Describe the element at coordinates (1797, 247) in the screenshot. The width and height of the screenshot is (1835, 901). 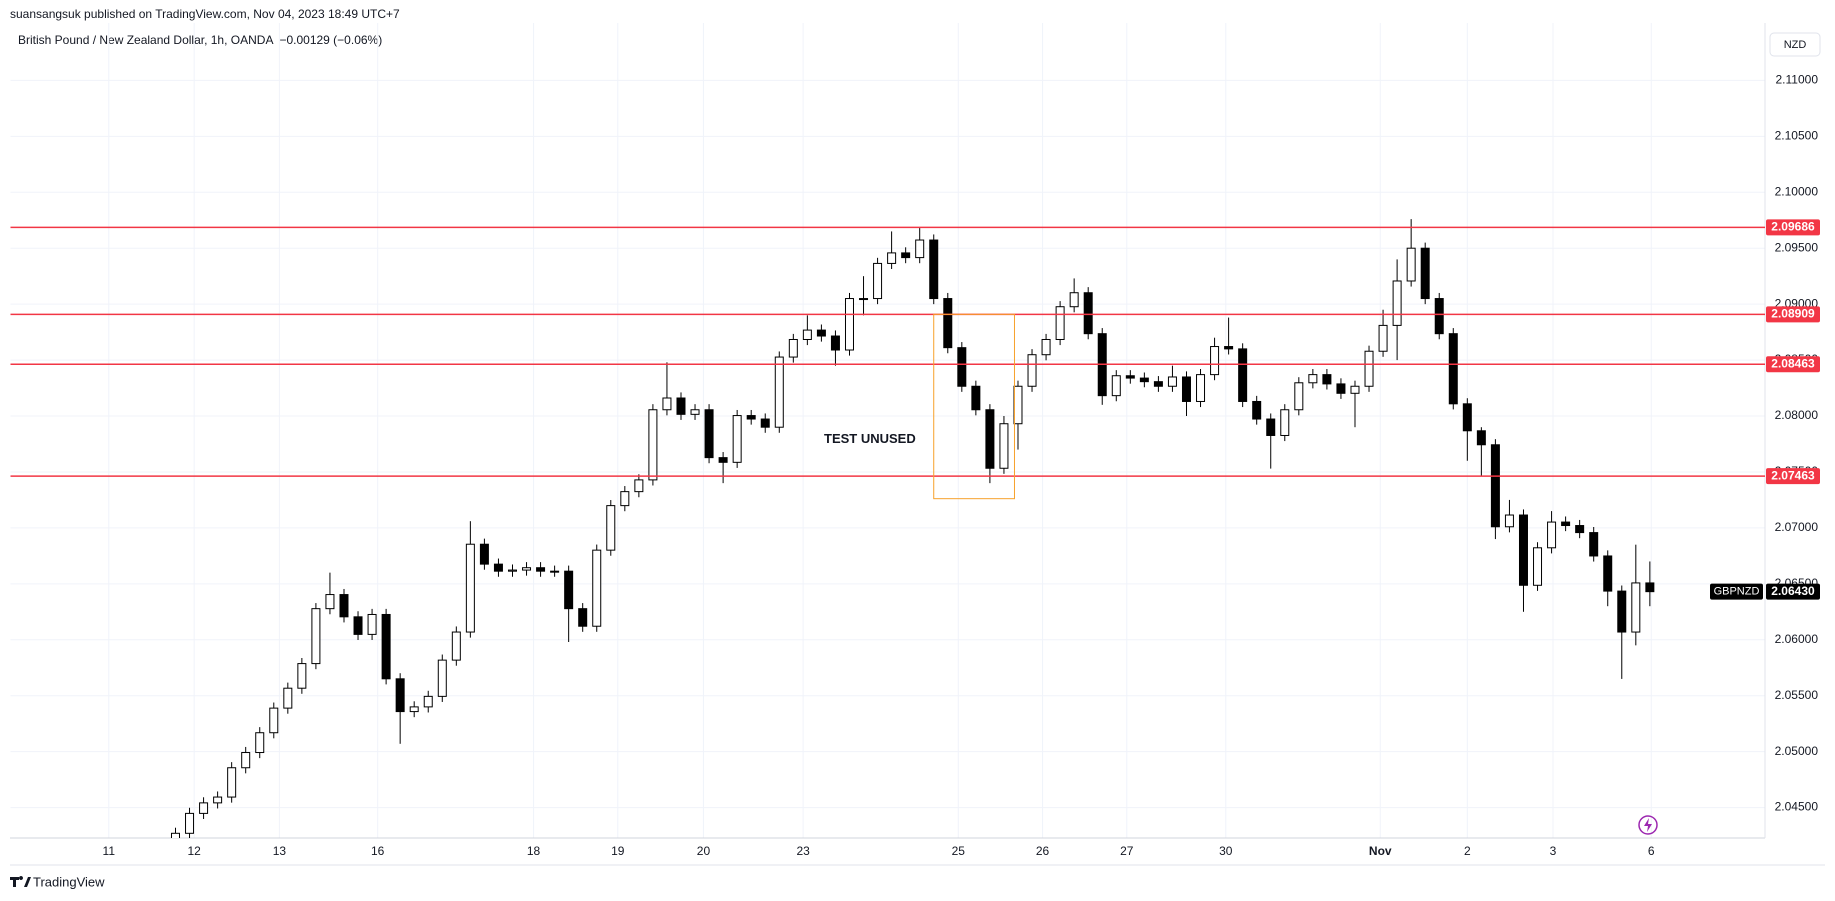
I see `y-tick-label: 2.09500` at that location.